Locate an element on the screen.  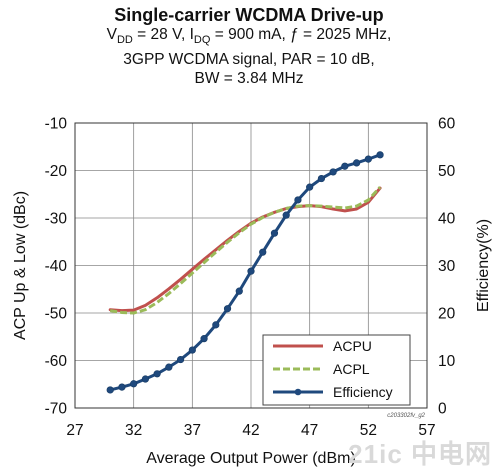
y-tick-label-right: 30 is located at coordinates (447, 266).